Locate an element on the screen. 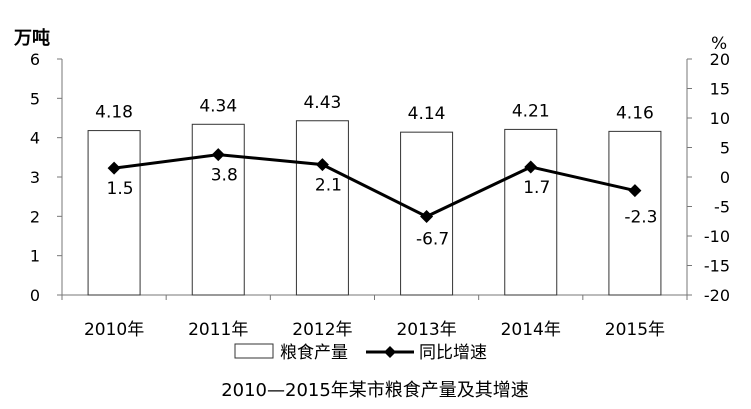 The image size is (751, 409). growth-value-label: 2.1 is located at coordinates (328, 186).